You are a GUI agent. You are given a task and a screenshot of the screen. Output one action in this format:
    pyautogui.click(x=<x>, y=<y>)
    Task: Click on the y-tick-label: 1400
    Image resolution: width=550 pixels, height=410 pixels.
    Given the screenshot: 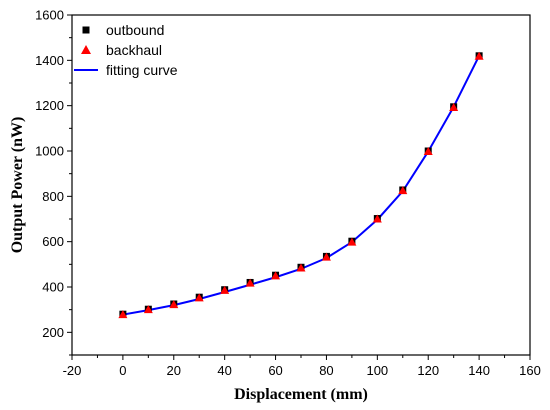 What is the action you would take?
    pyautogui.click(x=49, y=60)
    